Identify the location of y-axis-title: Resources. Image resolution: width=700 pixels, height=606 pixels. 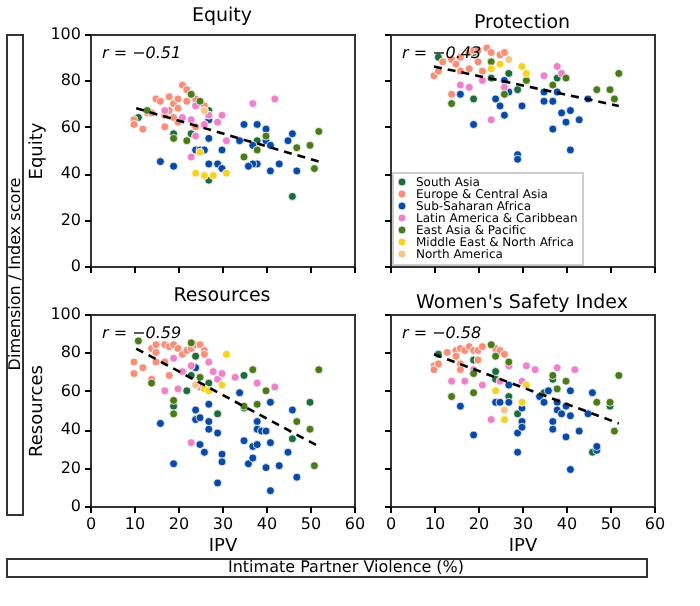
(38, 410).